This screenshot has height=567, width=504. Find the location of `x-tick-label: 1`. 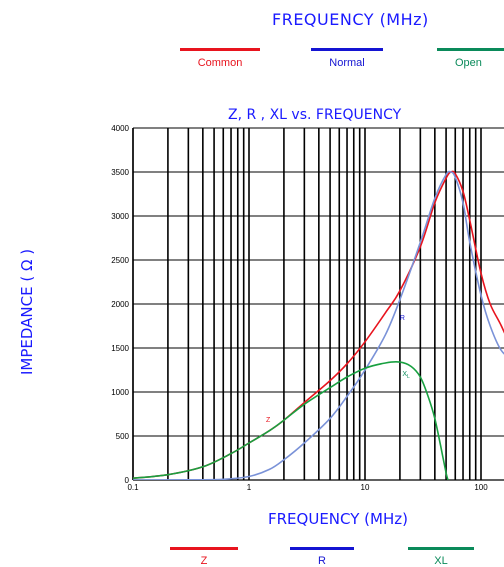

x-tick-label: 1 is located at coordinates (249, 487).